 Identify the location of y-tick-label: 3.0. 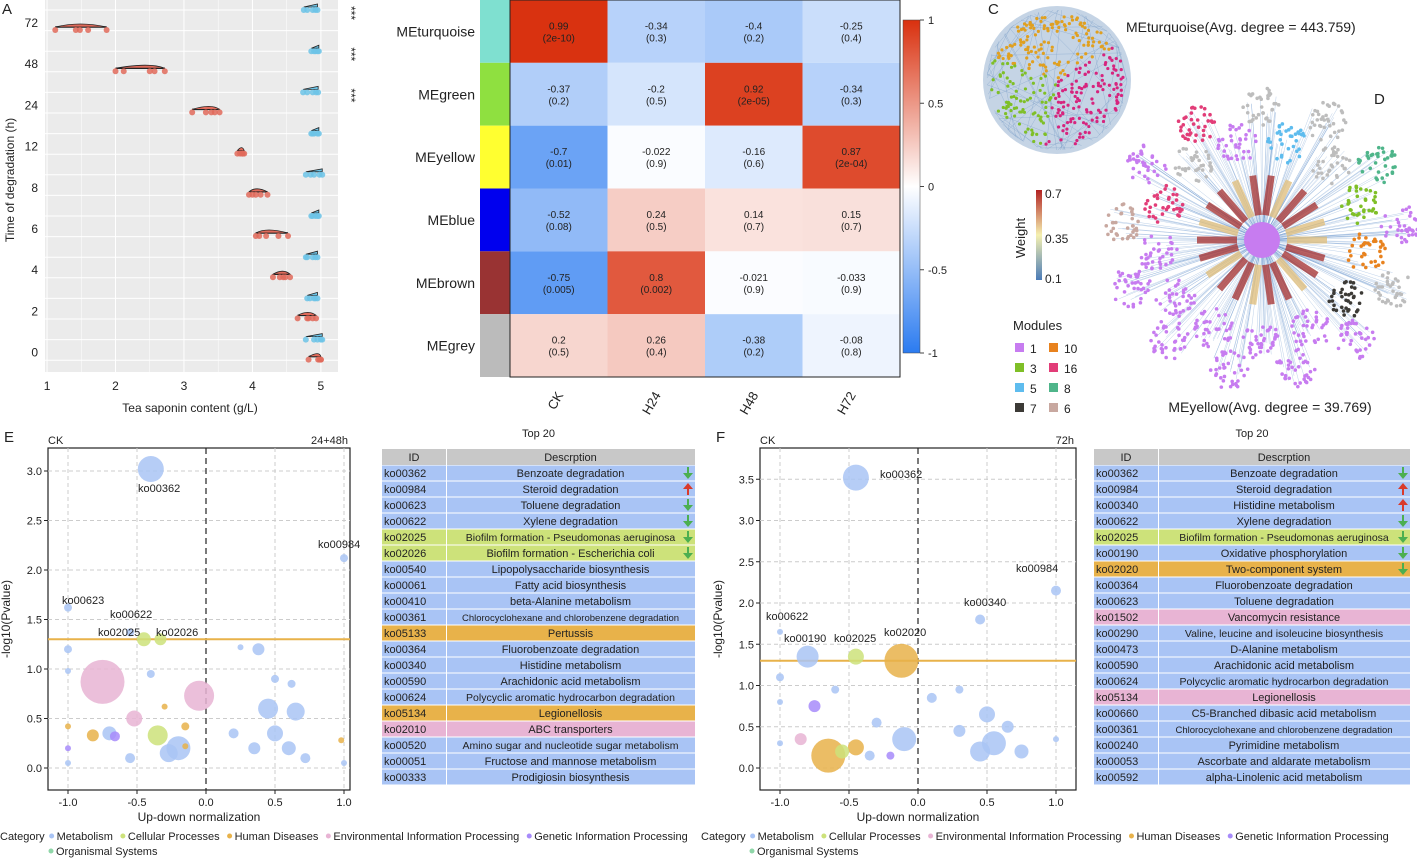
(746, 522).